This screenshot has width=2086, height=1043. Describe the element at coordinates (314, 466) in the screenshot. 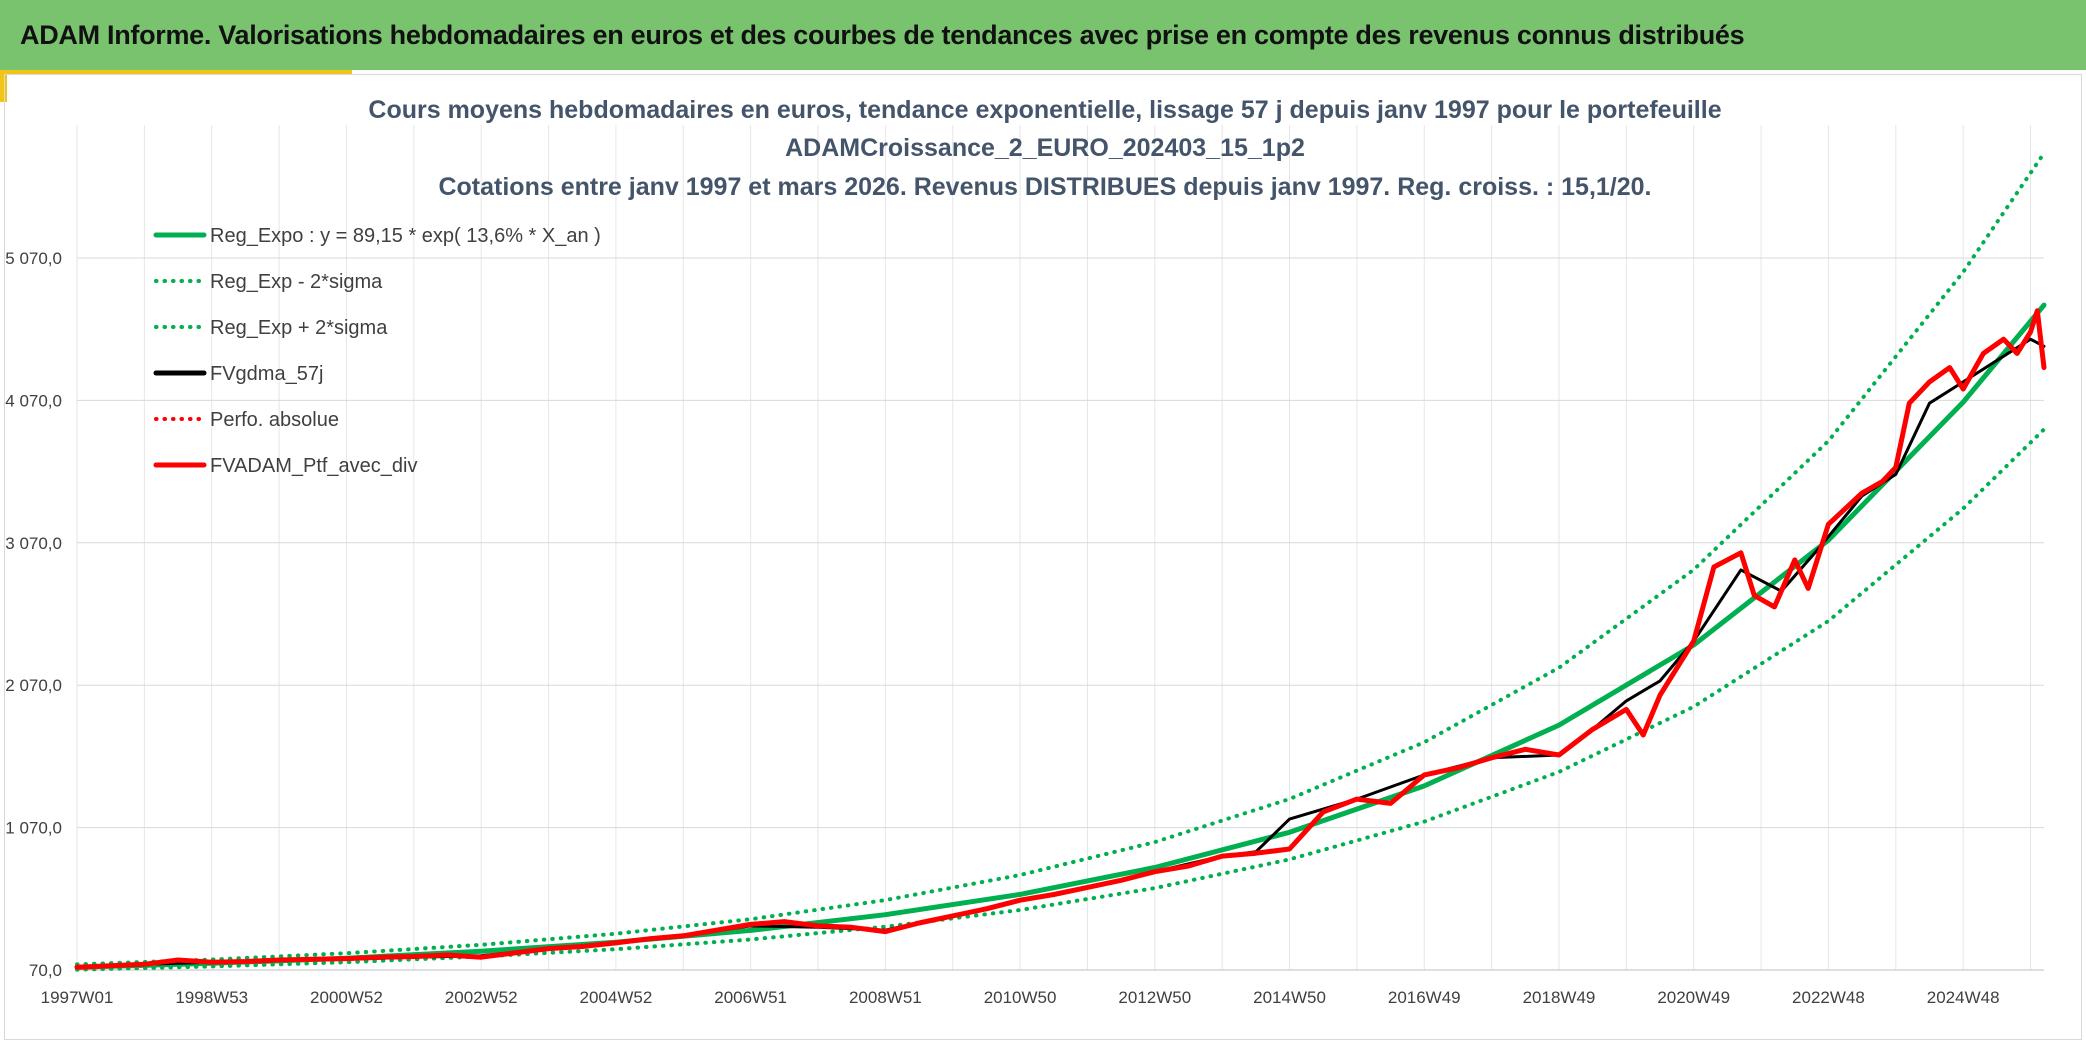

I see `legend-label: FVADAM_Ptf_avec_div` at that location.